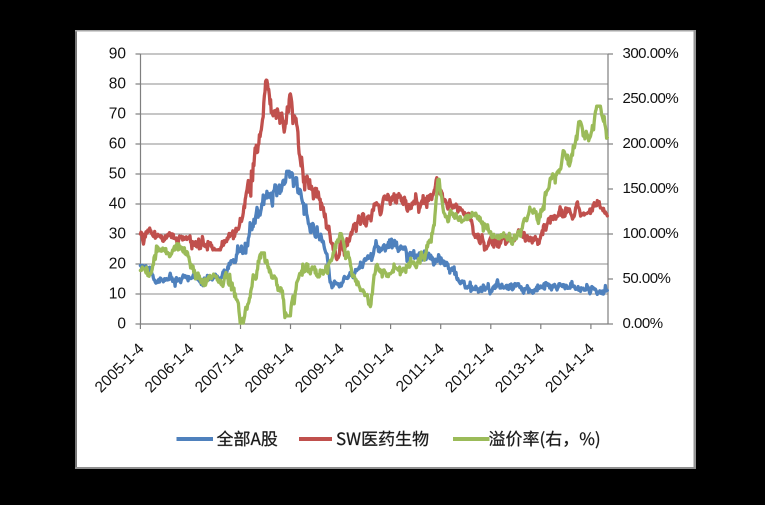  I want to click on svg-text: 300.00%, so click(651, 53).